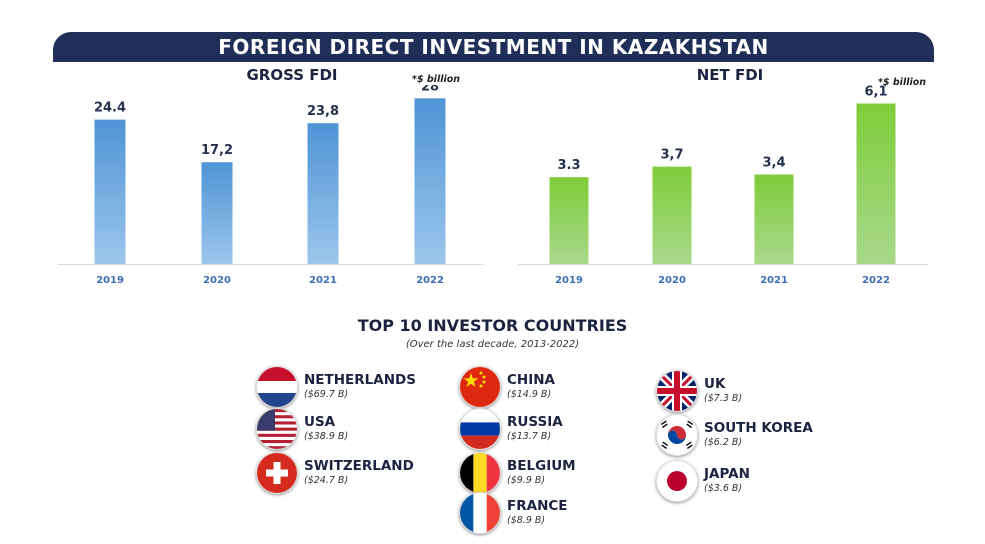  Describe the element at coordinates (902, 82) in the screenshot. I see `net-fdi-unit-note: *$ billion` at that location.